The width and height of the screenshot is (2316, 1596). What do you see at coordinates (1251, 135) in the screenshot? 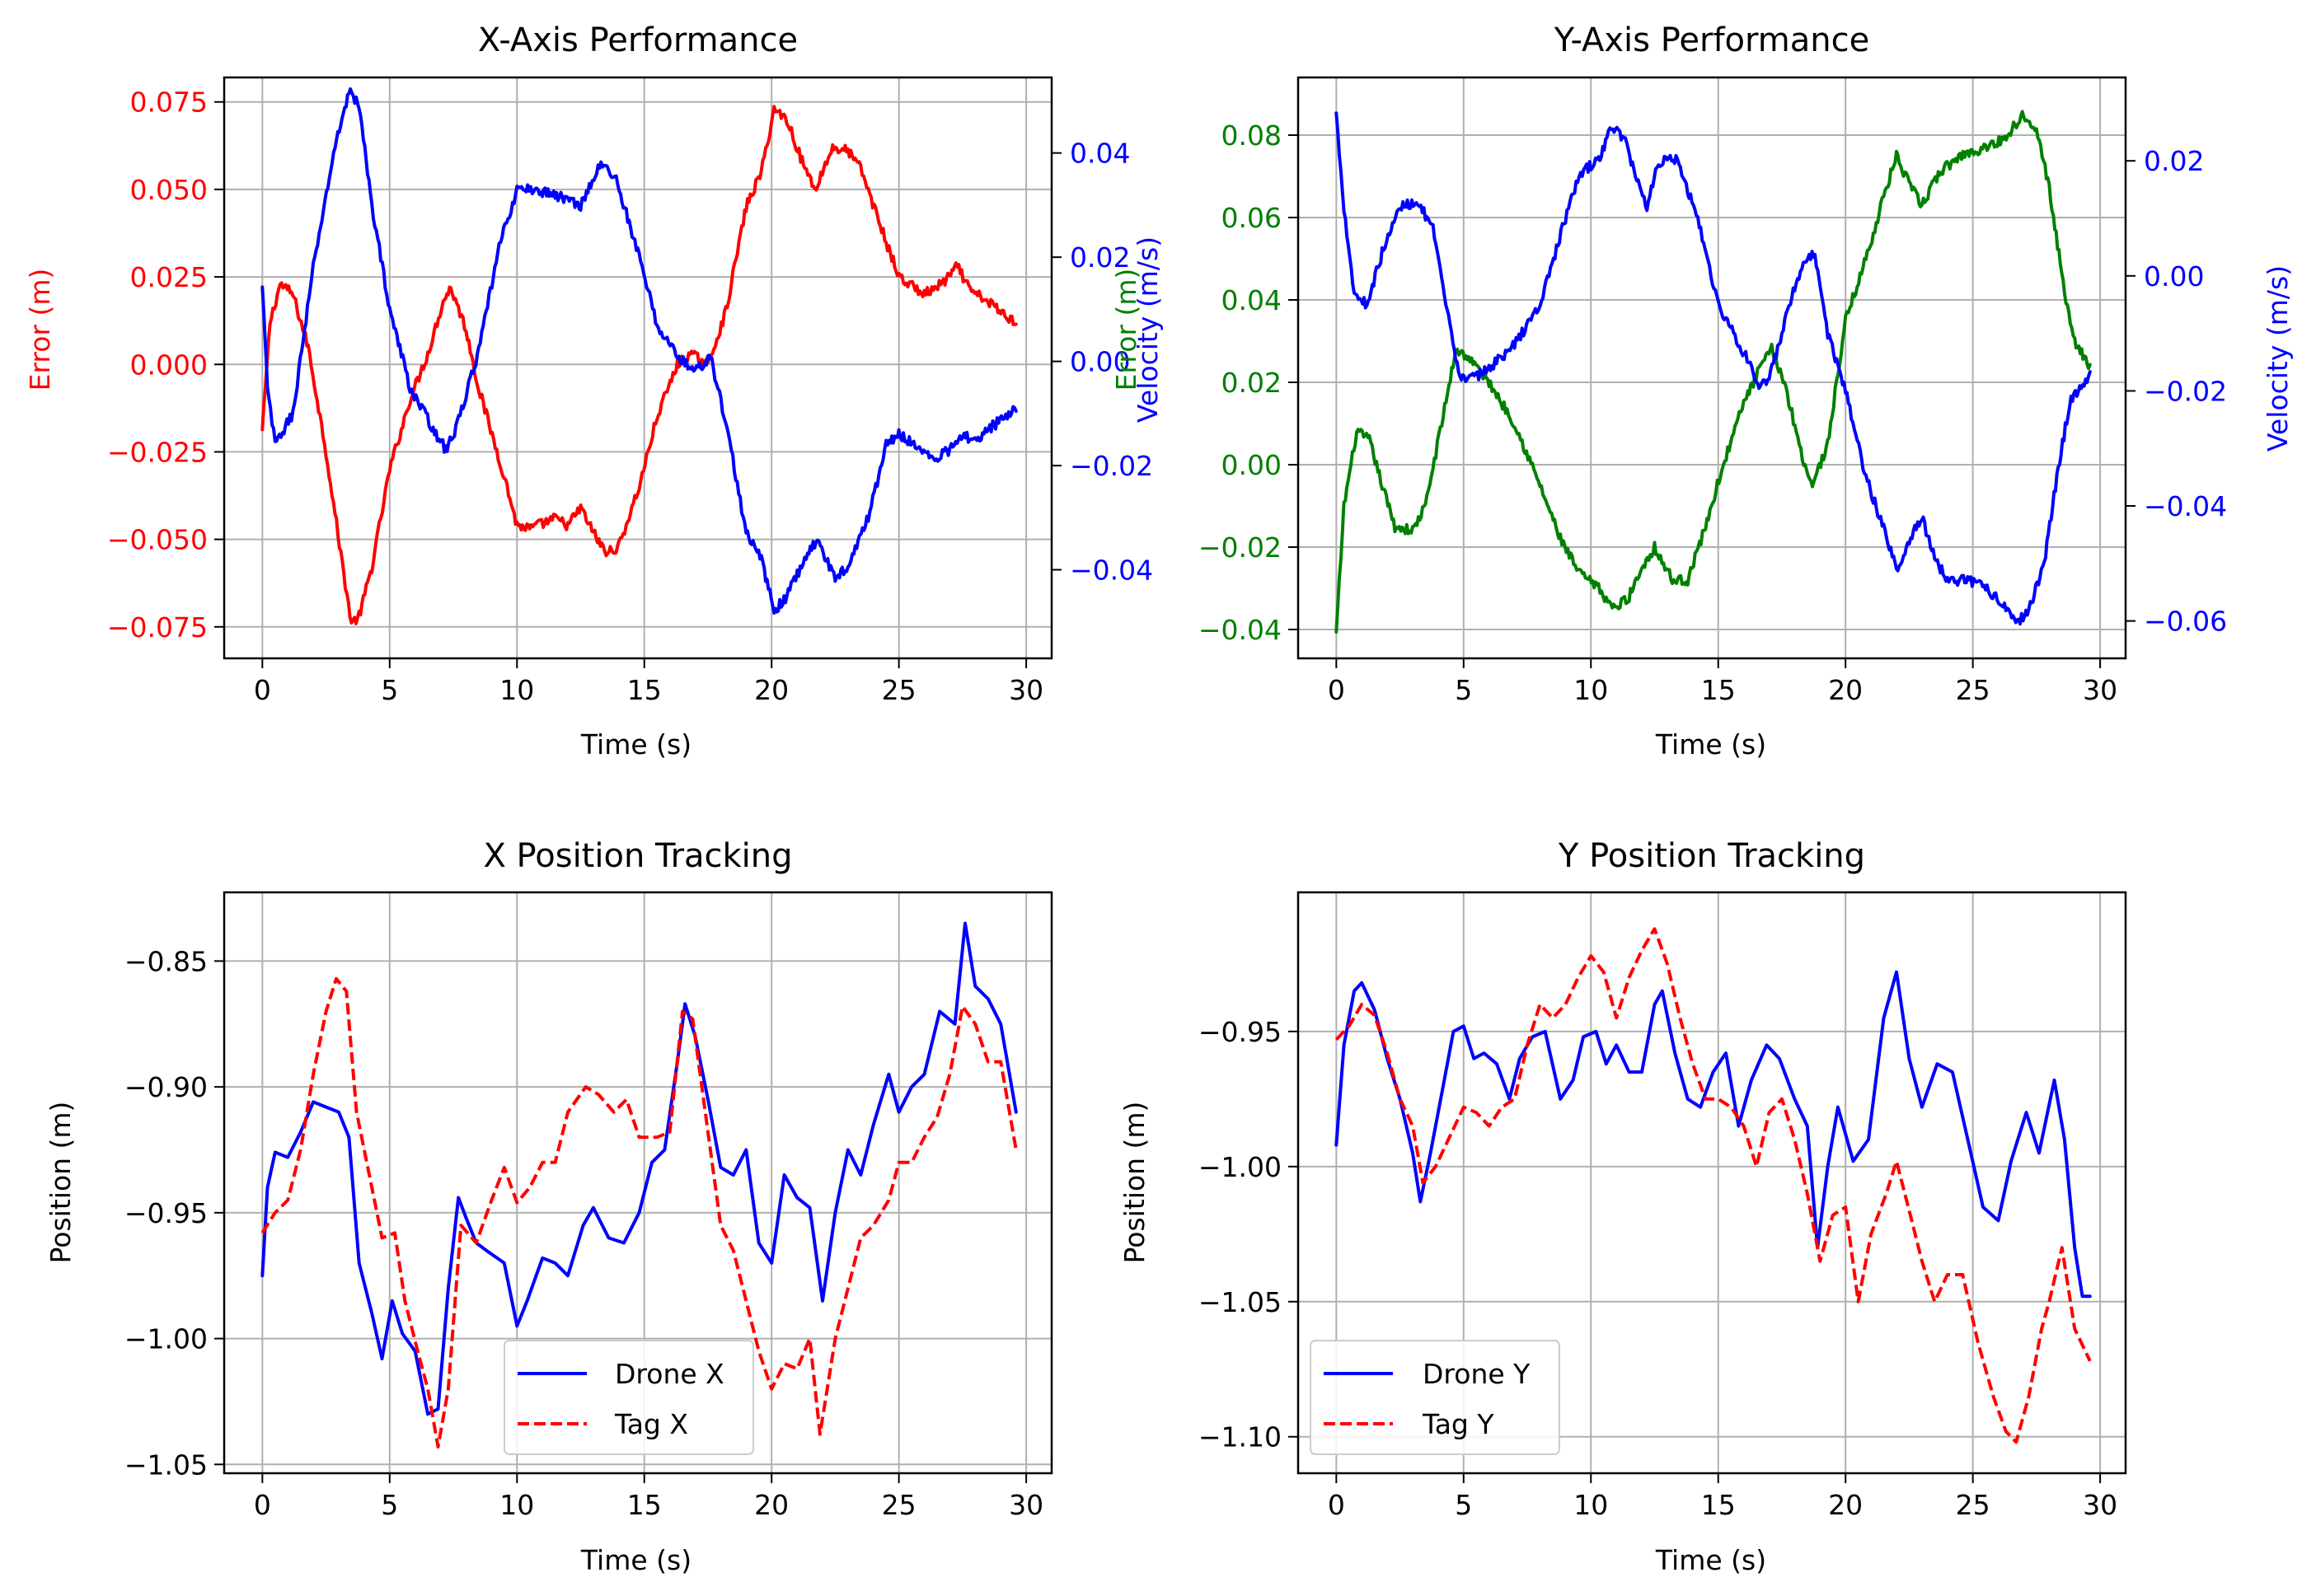
I see `y-tick-label: 0.08` at bounding box center [1251, 135].